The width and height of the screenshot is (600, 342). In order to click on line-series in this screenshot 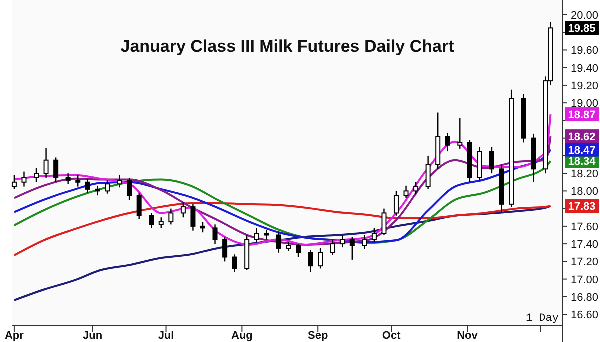, I will do `click(282, 229)`.